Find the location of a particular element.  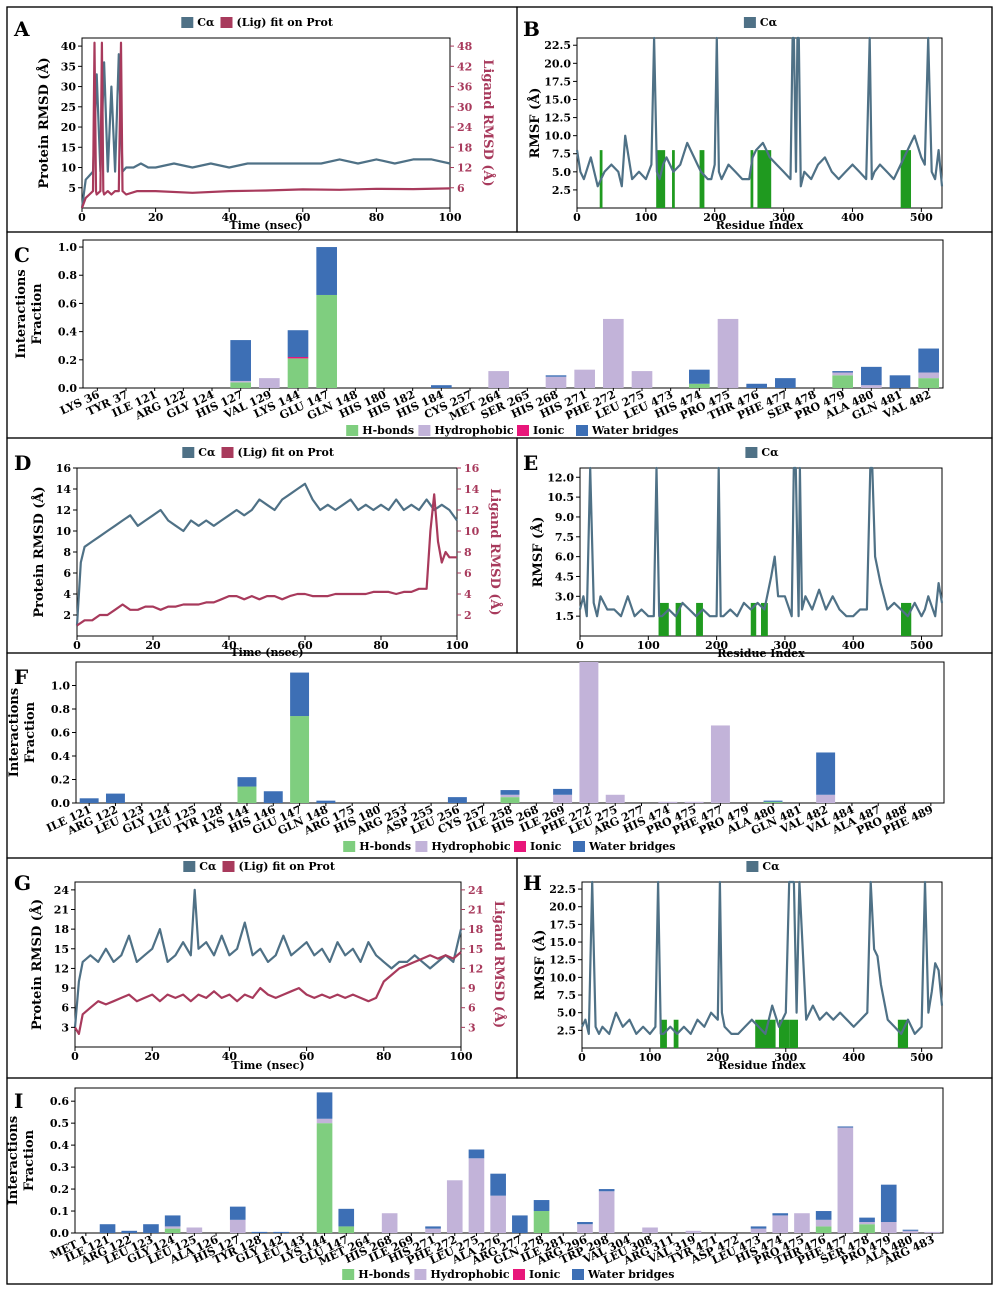

legend-entry: Hydrophobic is located at coordinates (470, 1274).